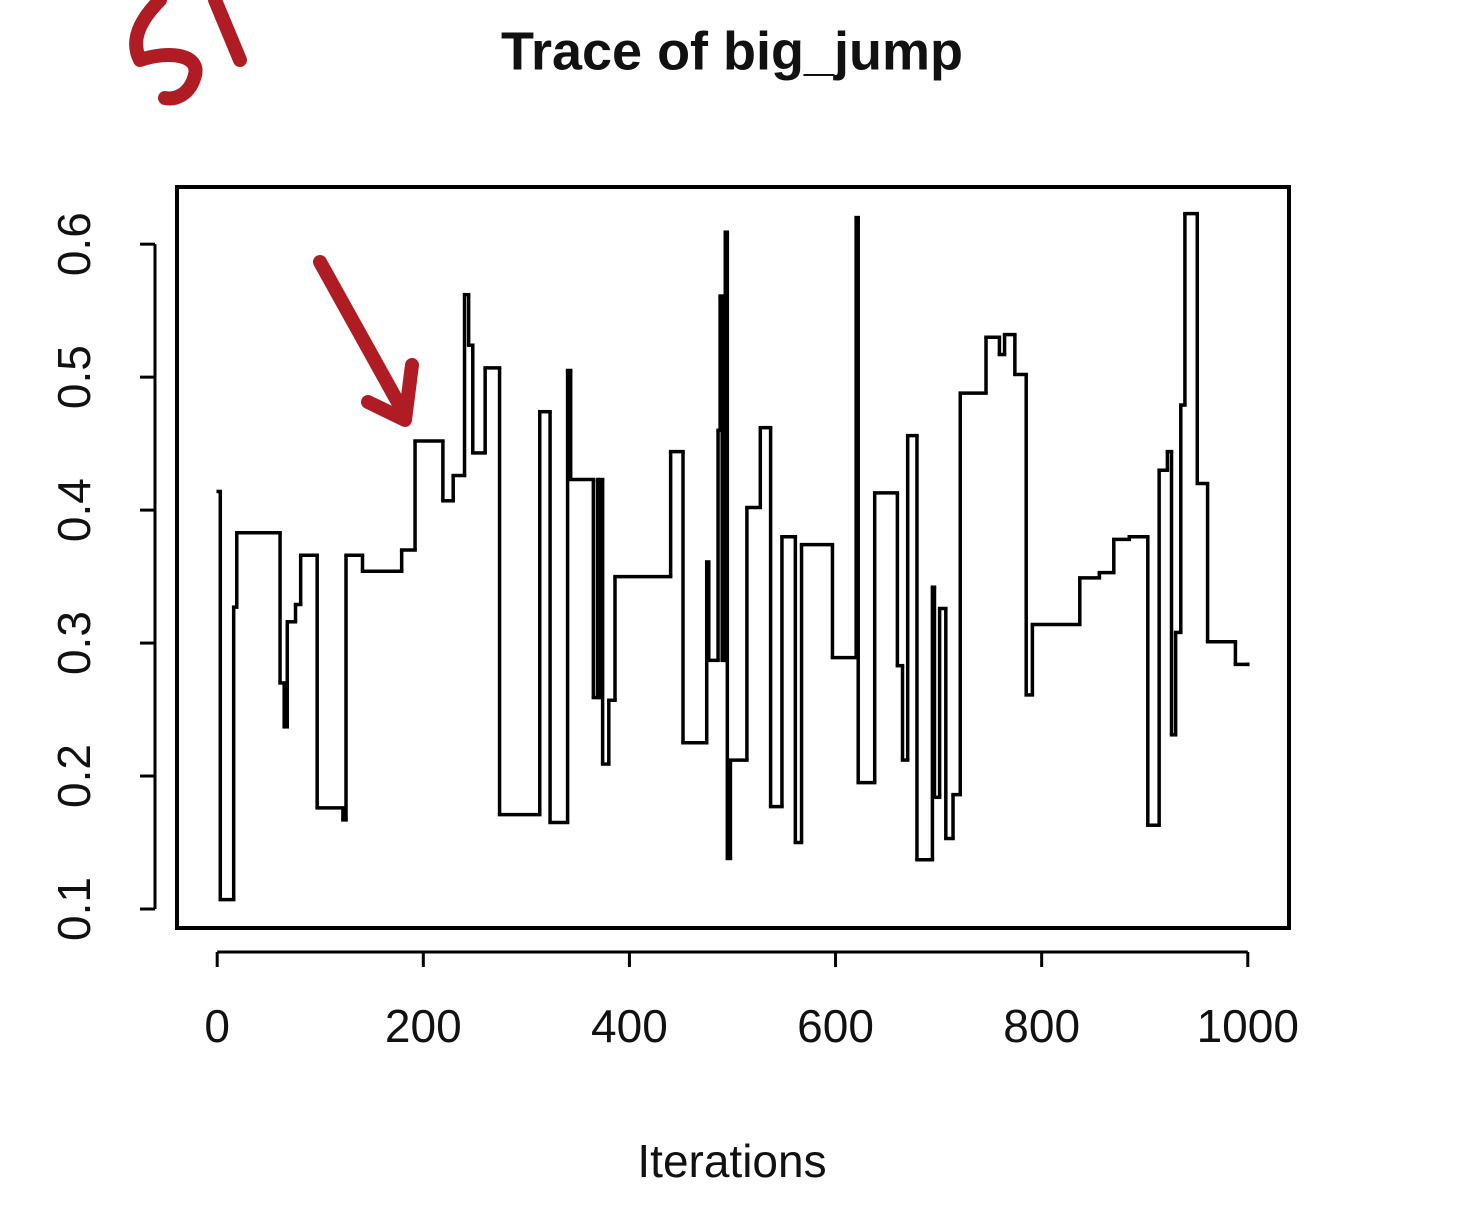  What do you see at coordinates (74, 643) in the screenshot?
I see `y-tick-label: 0.3` at bounding box center [74, 643].